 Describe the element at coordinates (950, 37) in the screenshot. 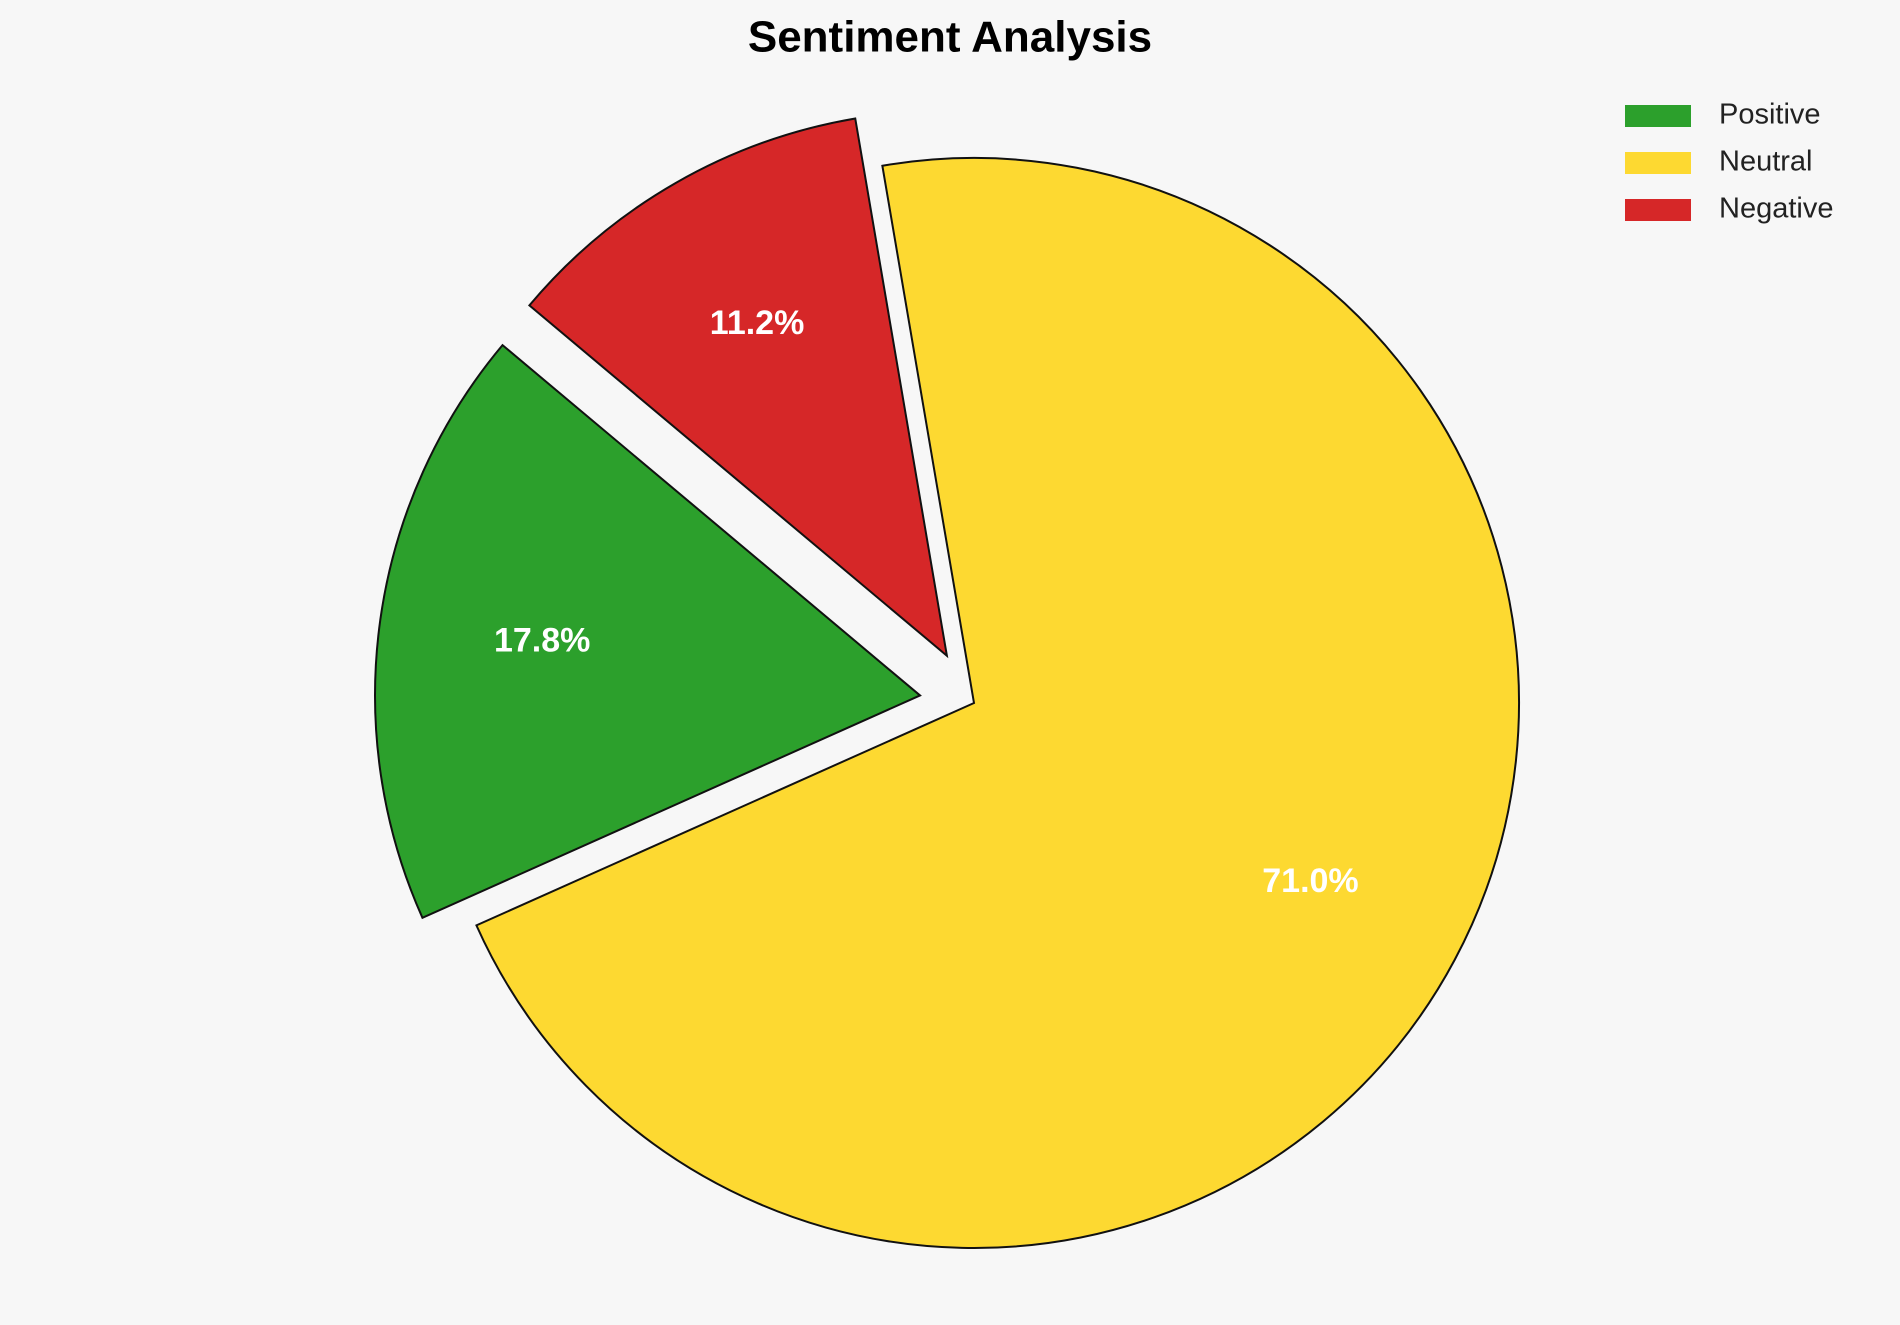

I see `chart-title: Sentiment Analysis` at that location.